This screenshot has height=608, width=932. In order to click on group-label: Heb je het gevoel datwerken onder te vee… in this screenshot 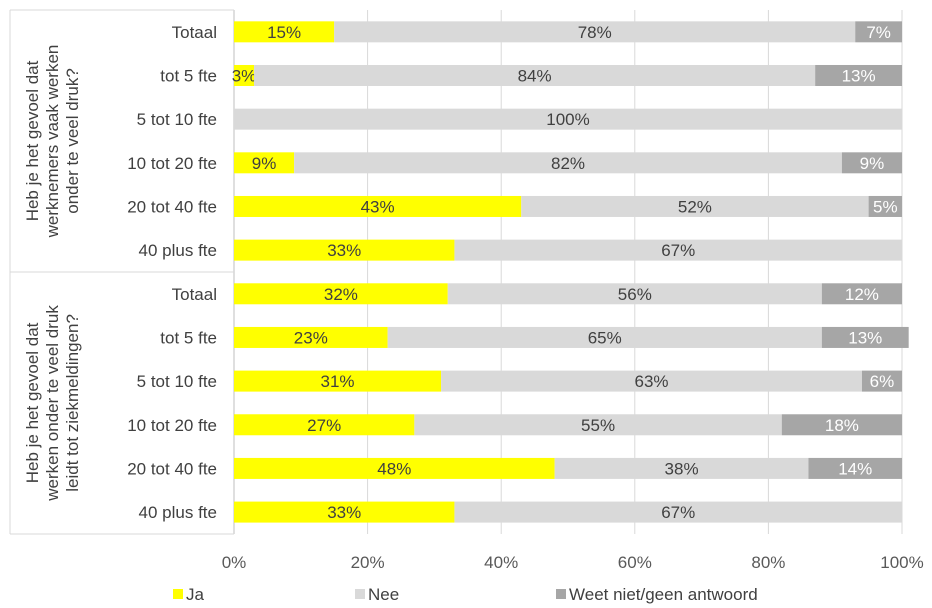, I will do `click(52, 403)`.